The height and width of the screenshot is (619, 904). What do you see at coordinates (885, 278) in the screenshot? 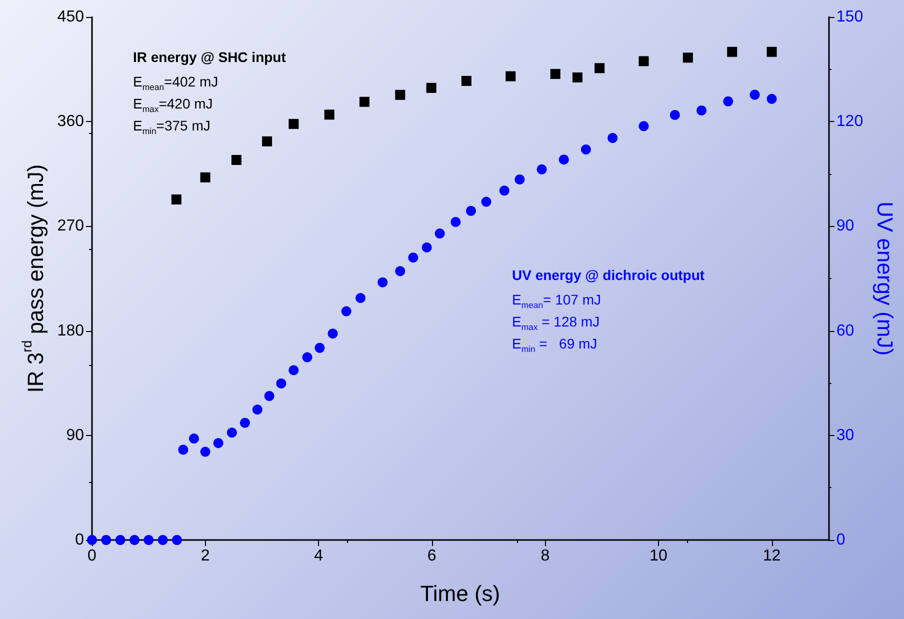
I see `y2-axis-title: UV energy (mJ)` at bounding box center [885, 278].